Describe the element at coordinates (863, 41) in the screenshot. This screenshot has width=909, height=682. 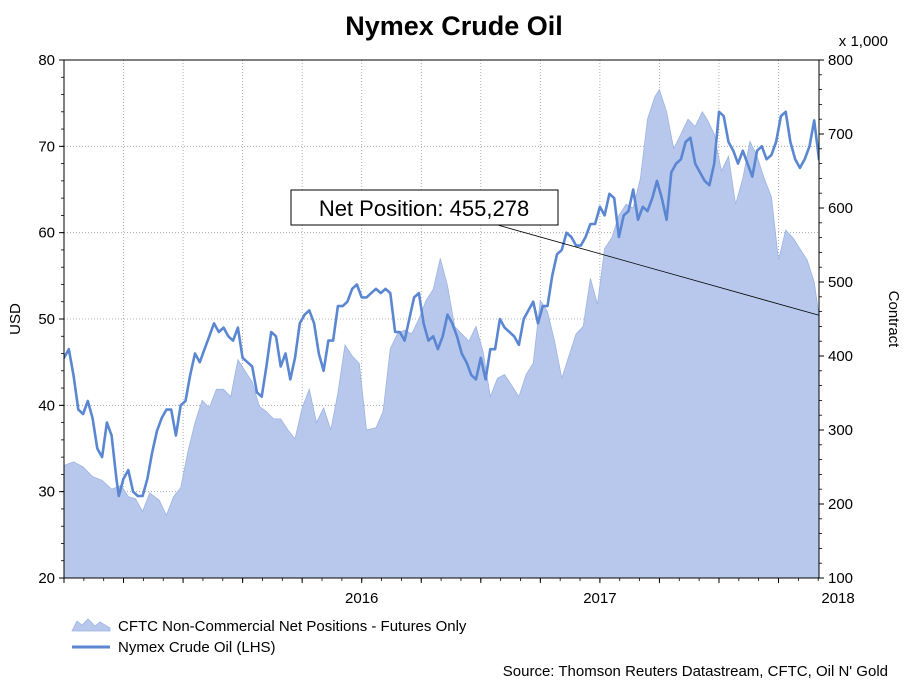
I see `right-axis-multiplier: x 1,000` at that location.